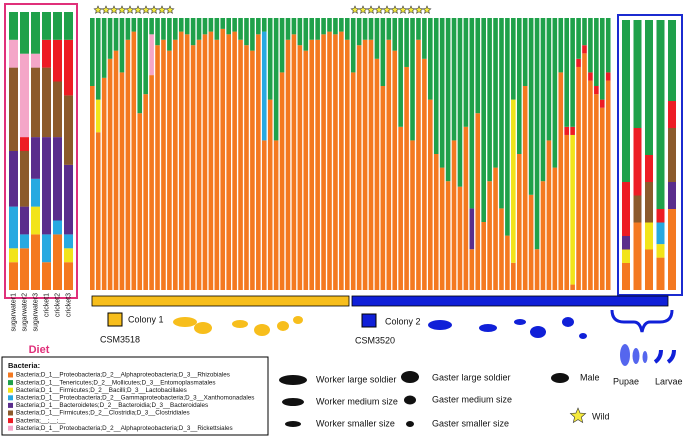 This screenshot has width=685, height=437. I want to click on x-tick-label: cricket2, so click(57, 305).